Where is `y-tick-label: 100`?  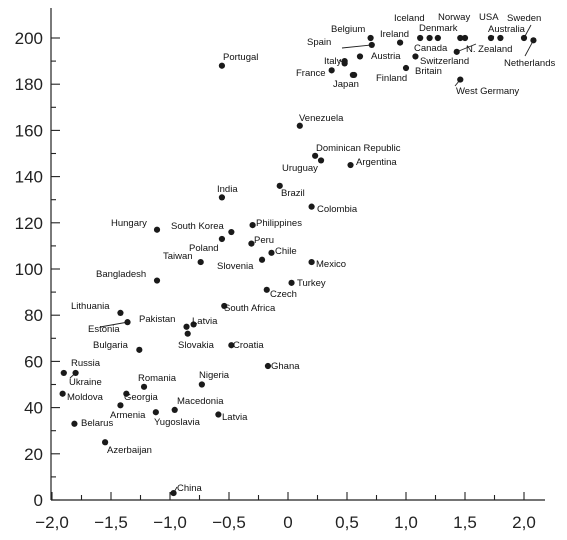
y-tick-label: 100 is located at coordinates (29, 269).